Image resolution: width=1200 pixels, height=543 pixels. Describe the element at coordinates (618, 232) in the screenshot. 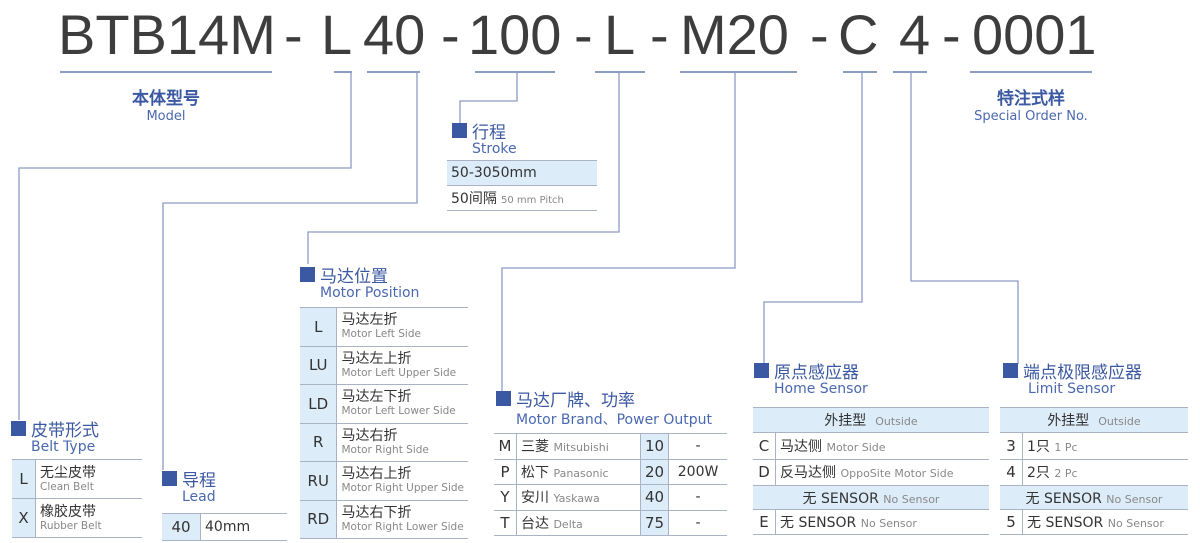

I see `connector-motor-brand` at that location.